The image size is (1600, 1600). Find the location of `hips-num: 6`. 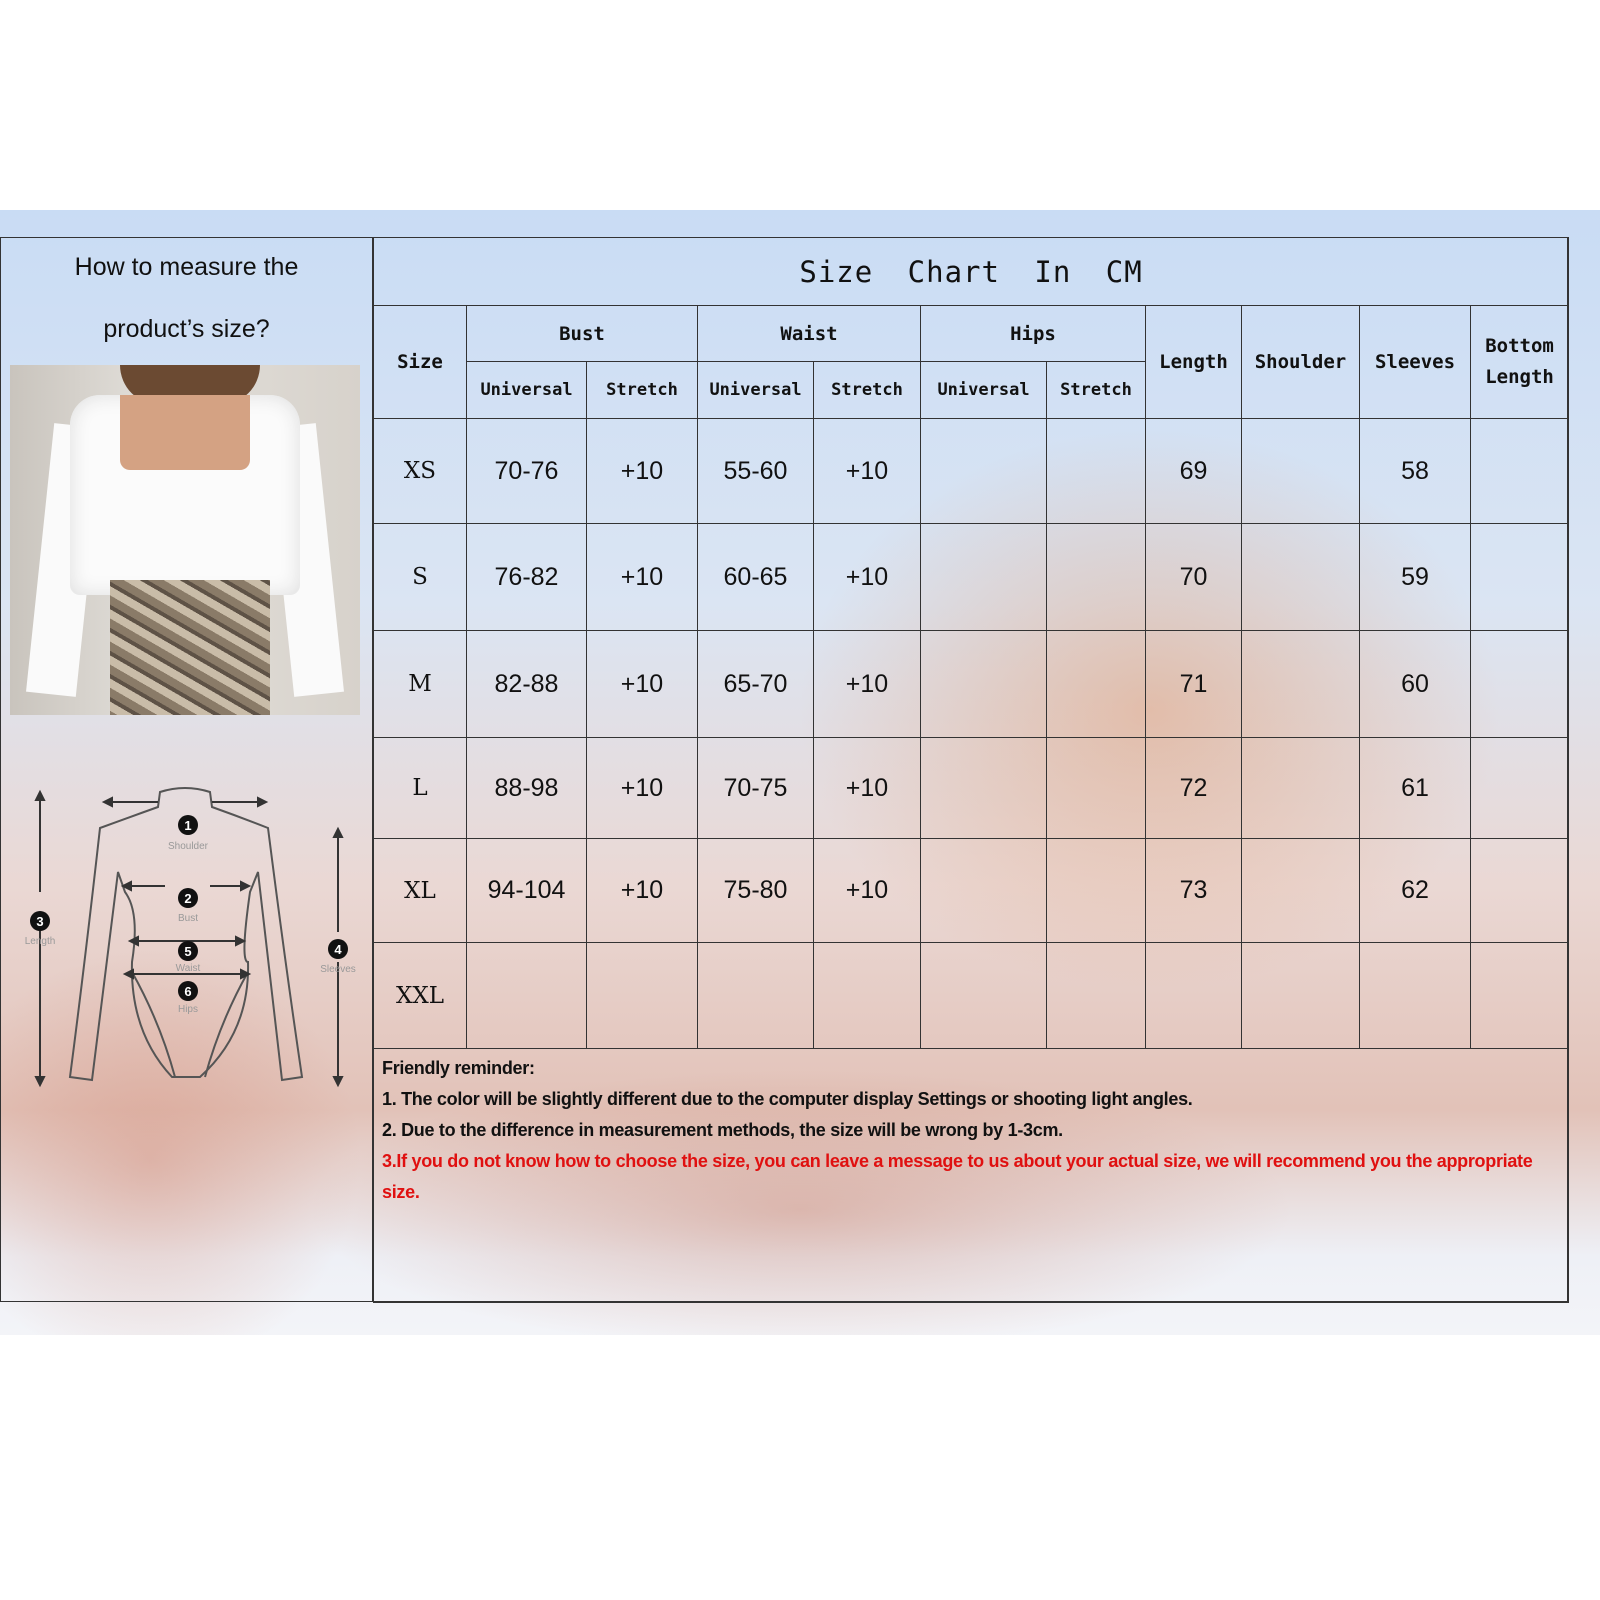

hips-num: 6 is located at coordinates (187, 991).